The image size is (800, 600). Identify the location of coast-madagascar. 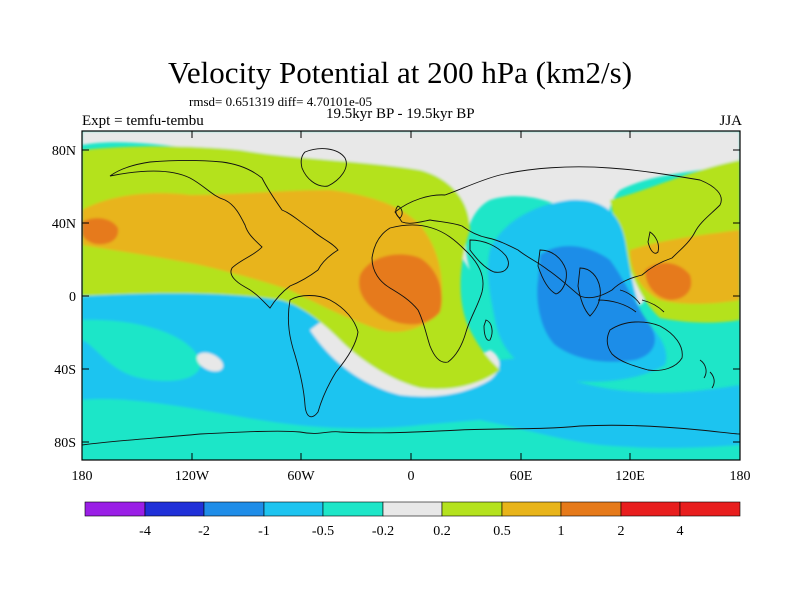
(488, 330).